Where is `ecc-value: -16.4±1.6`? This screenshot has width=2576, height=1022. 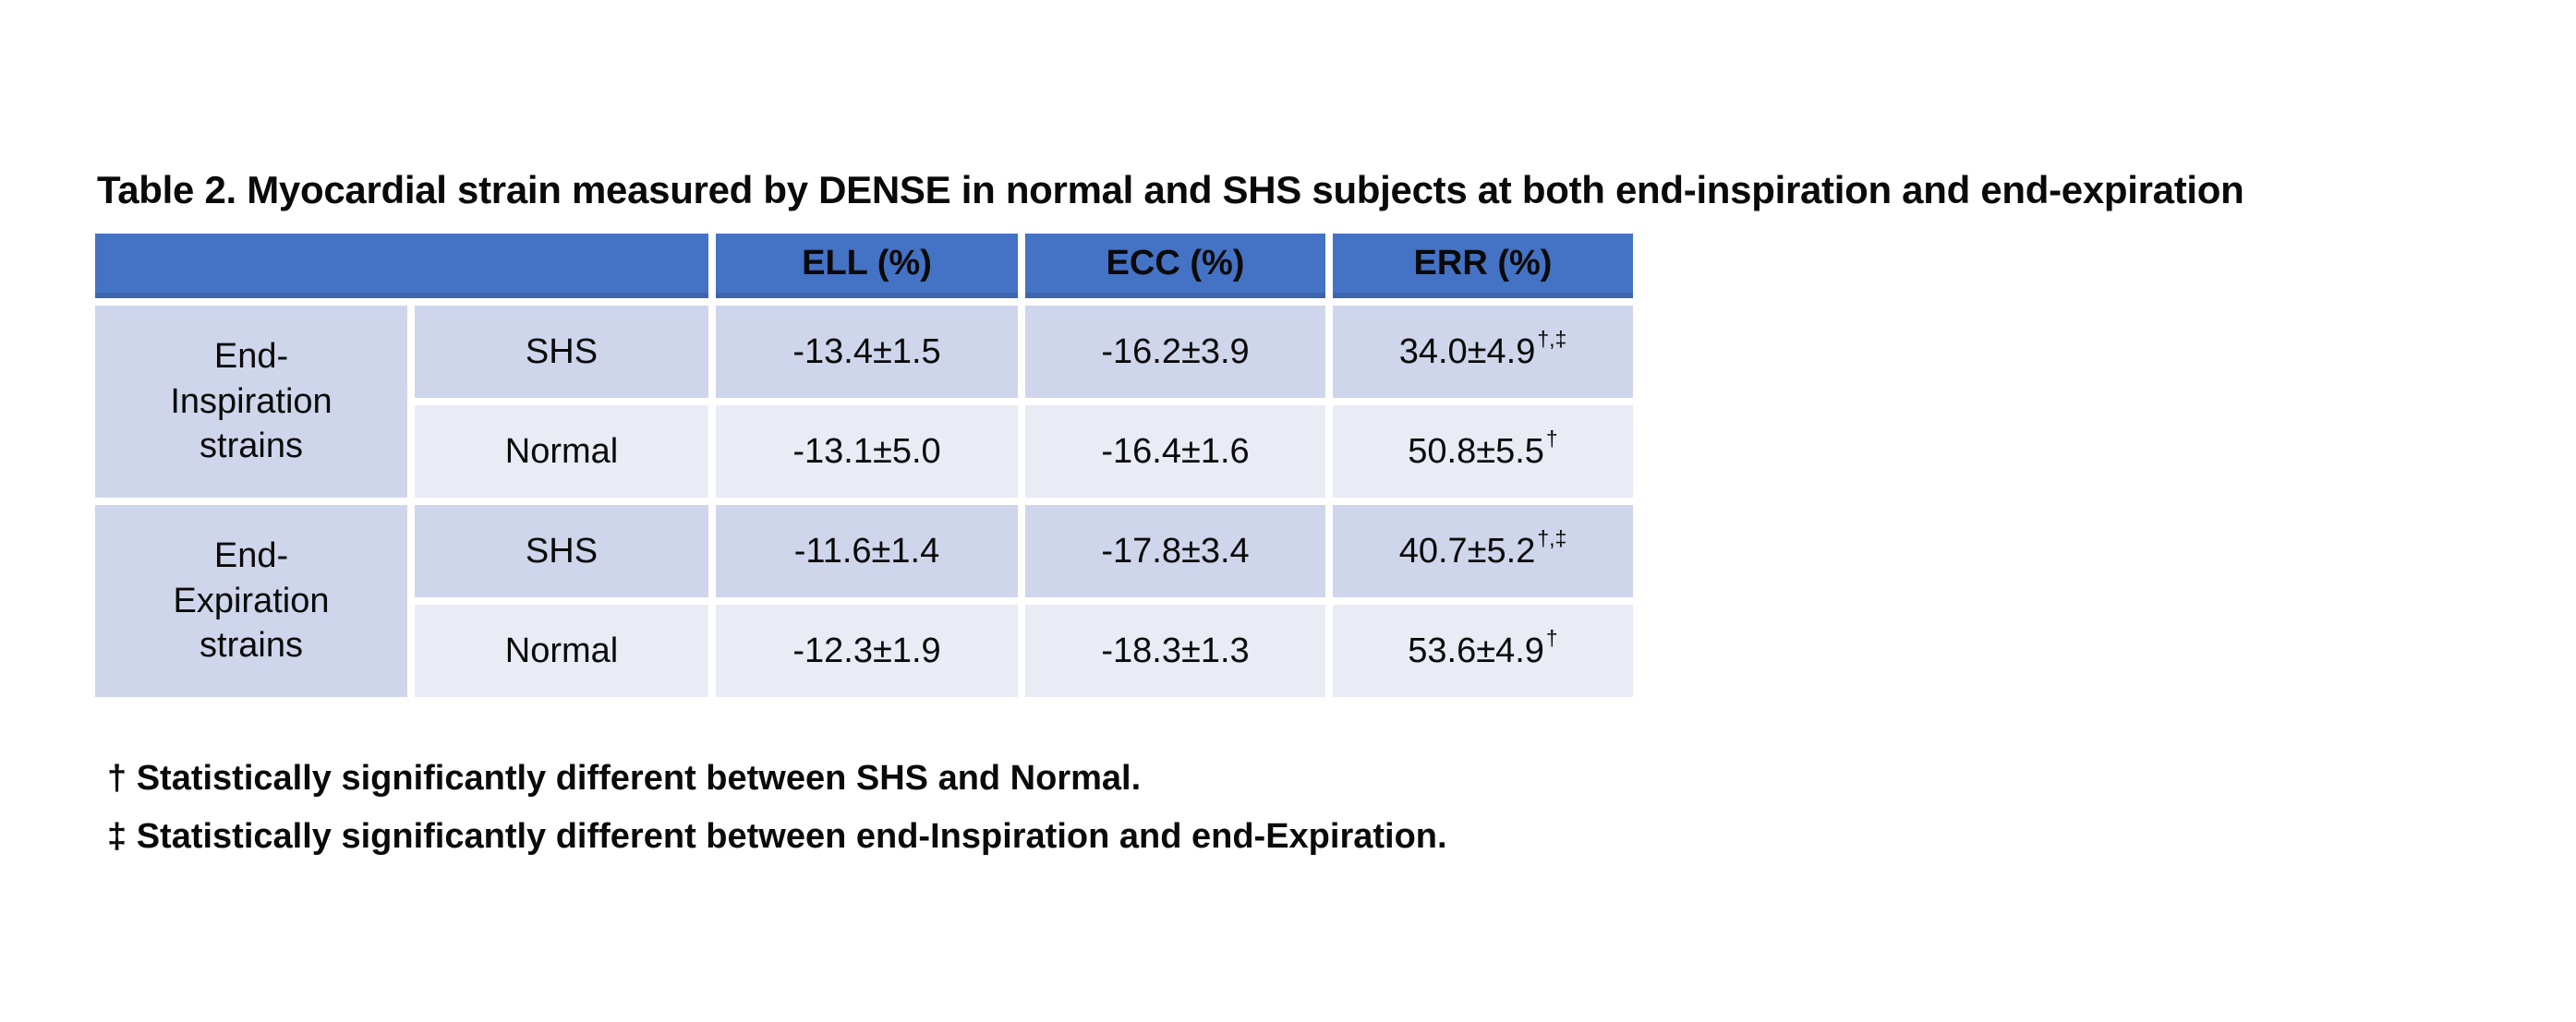 ecc-value: -16.4±1.6 is located at coordinates (1175, 452).